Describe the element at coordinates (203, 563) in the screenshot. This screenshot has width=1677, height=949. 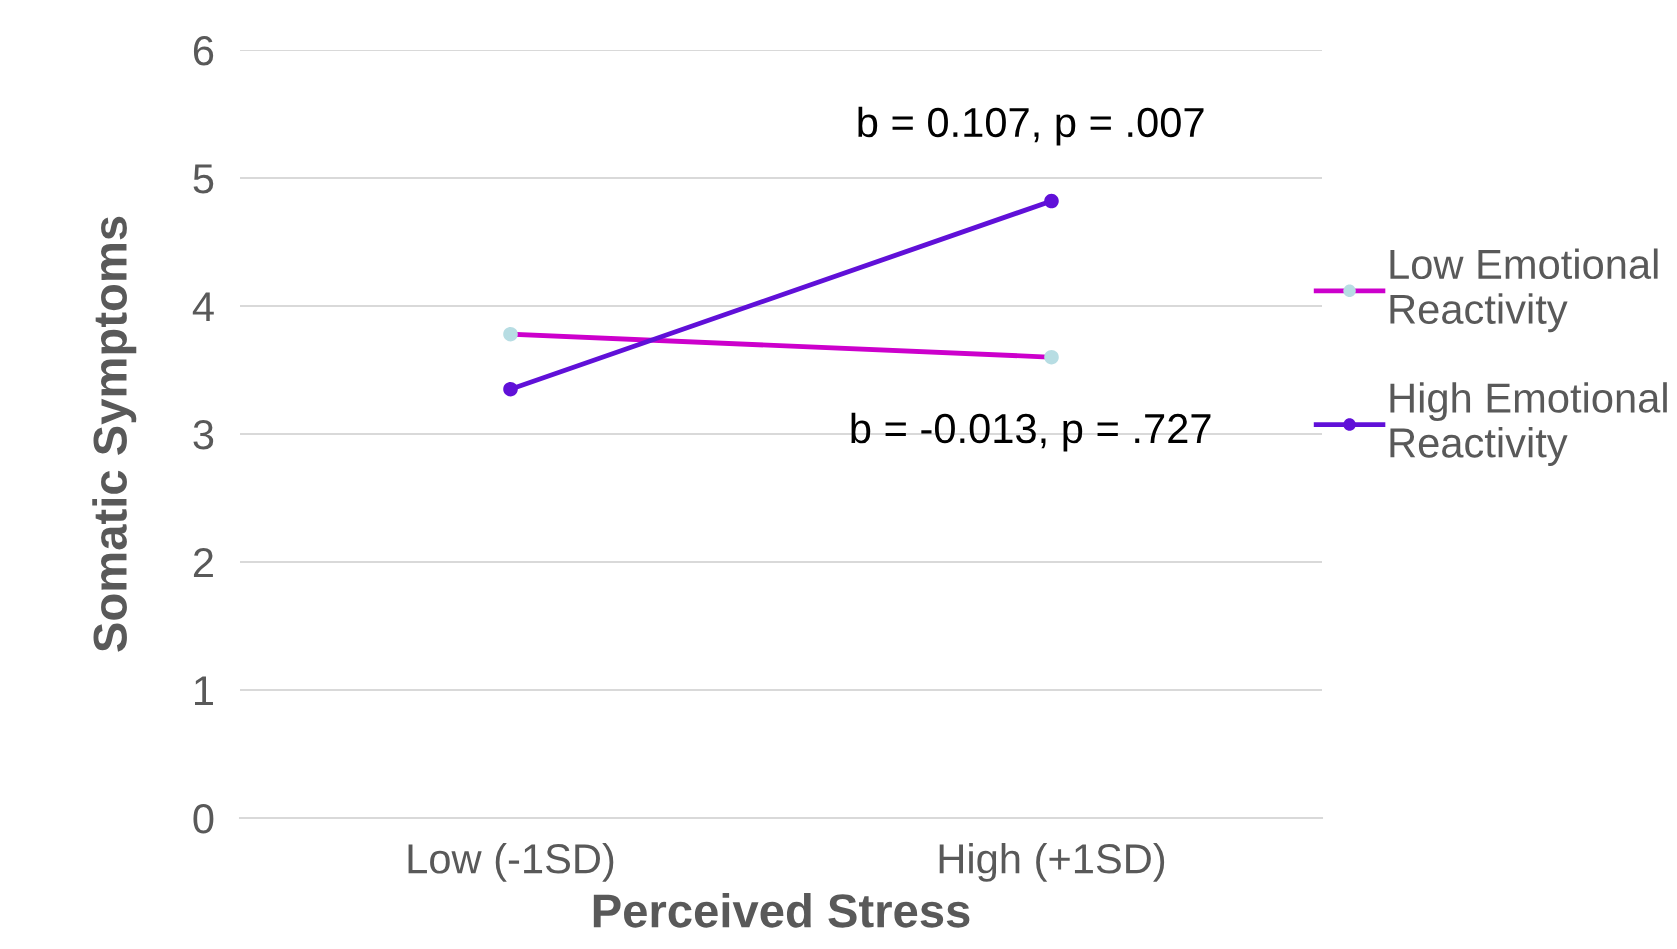
I see `y-tick-label: 2` at that location.